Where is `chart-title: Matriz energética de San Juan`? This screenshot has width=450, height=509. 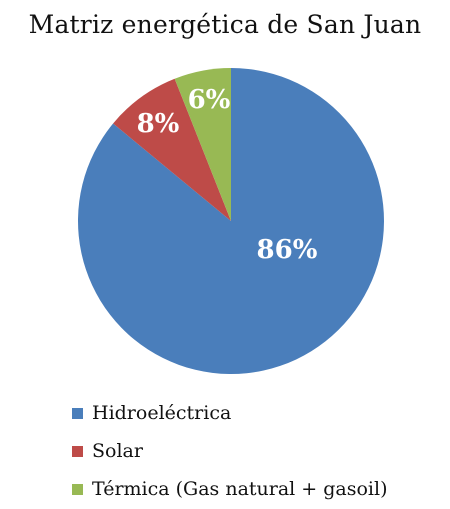
chart-title: Matriz energética de San Juan is located at coordinates (225, 24).